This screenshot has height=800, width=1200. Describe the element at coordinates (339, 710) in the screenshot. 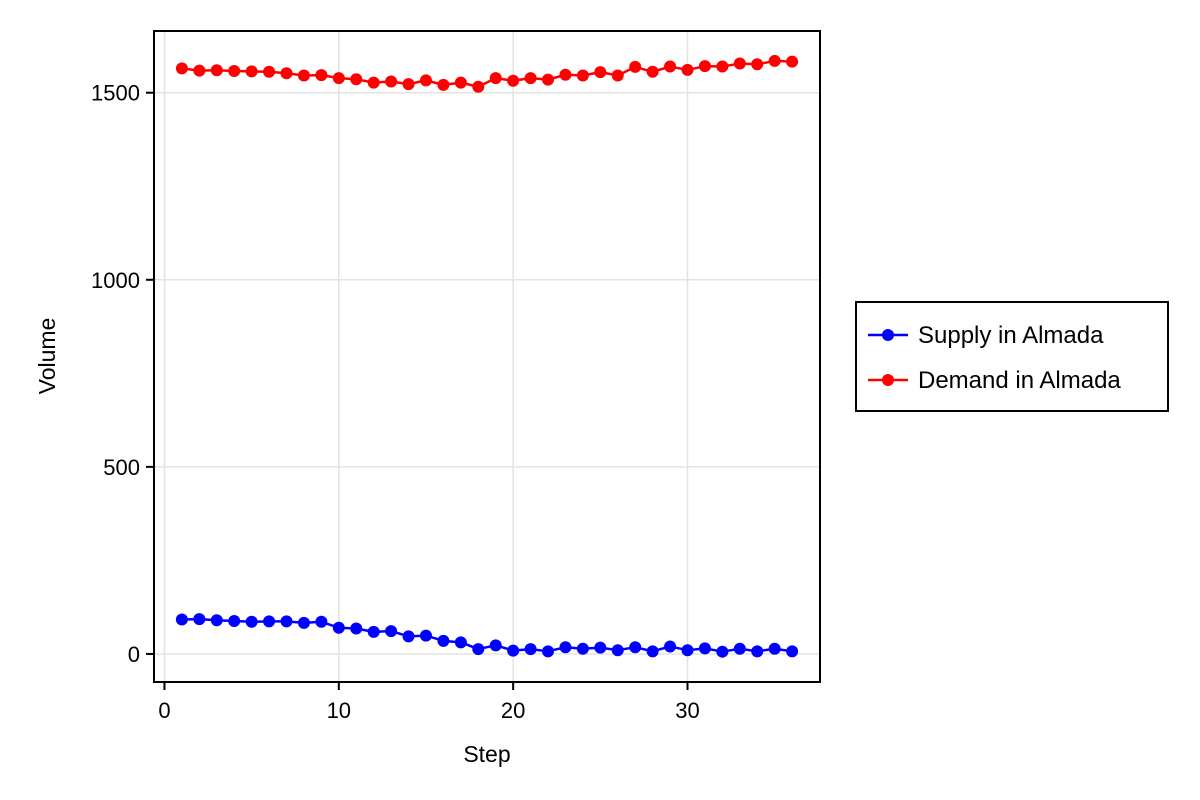

I see `x-tick-label: 10` at that location.